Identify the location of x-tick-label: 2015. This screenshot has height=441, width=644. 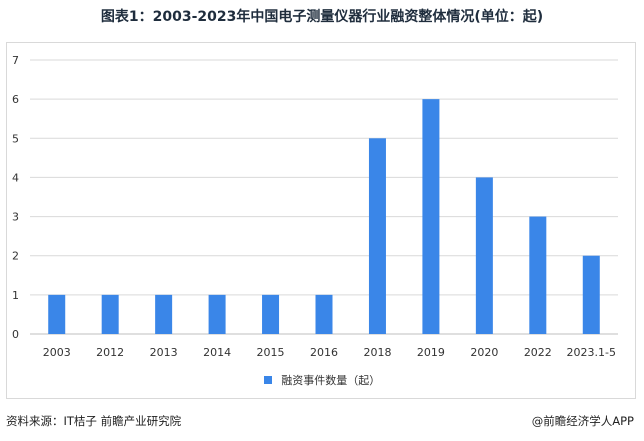
(271, 352).